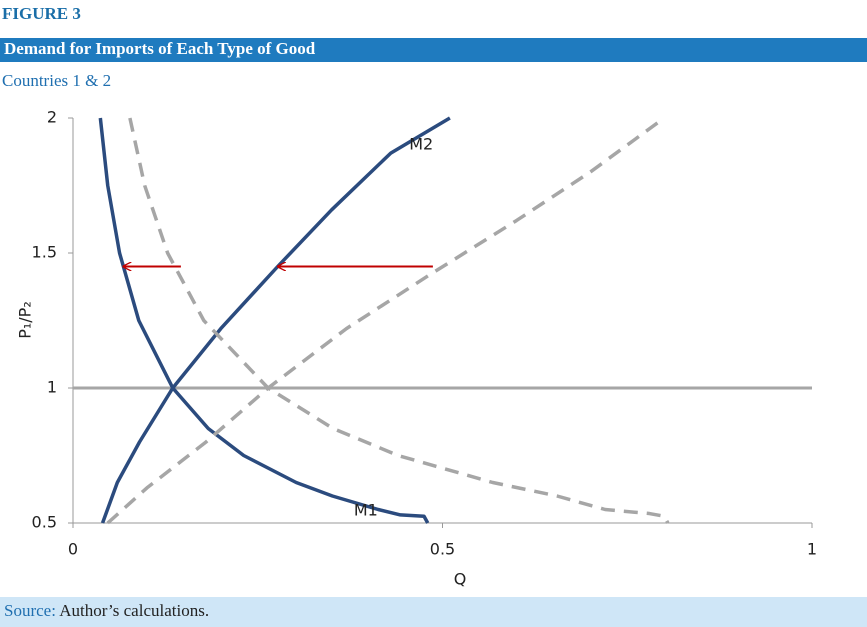 This screenshot has height=627, width=867. I want to click on x-tick-label: 0.5, so click(442, 549).